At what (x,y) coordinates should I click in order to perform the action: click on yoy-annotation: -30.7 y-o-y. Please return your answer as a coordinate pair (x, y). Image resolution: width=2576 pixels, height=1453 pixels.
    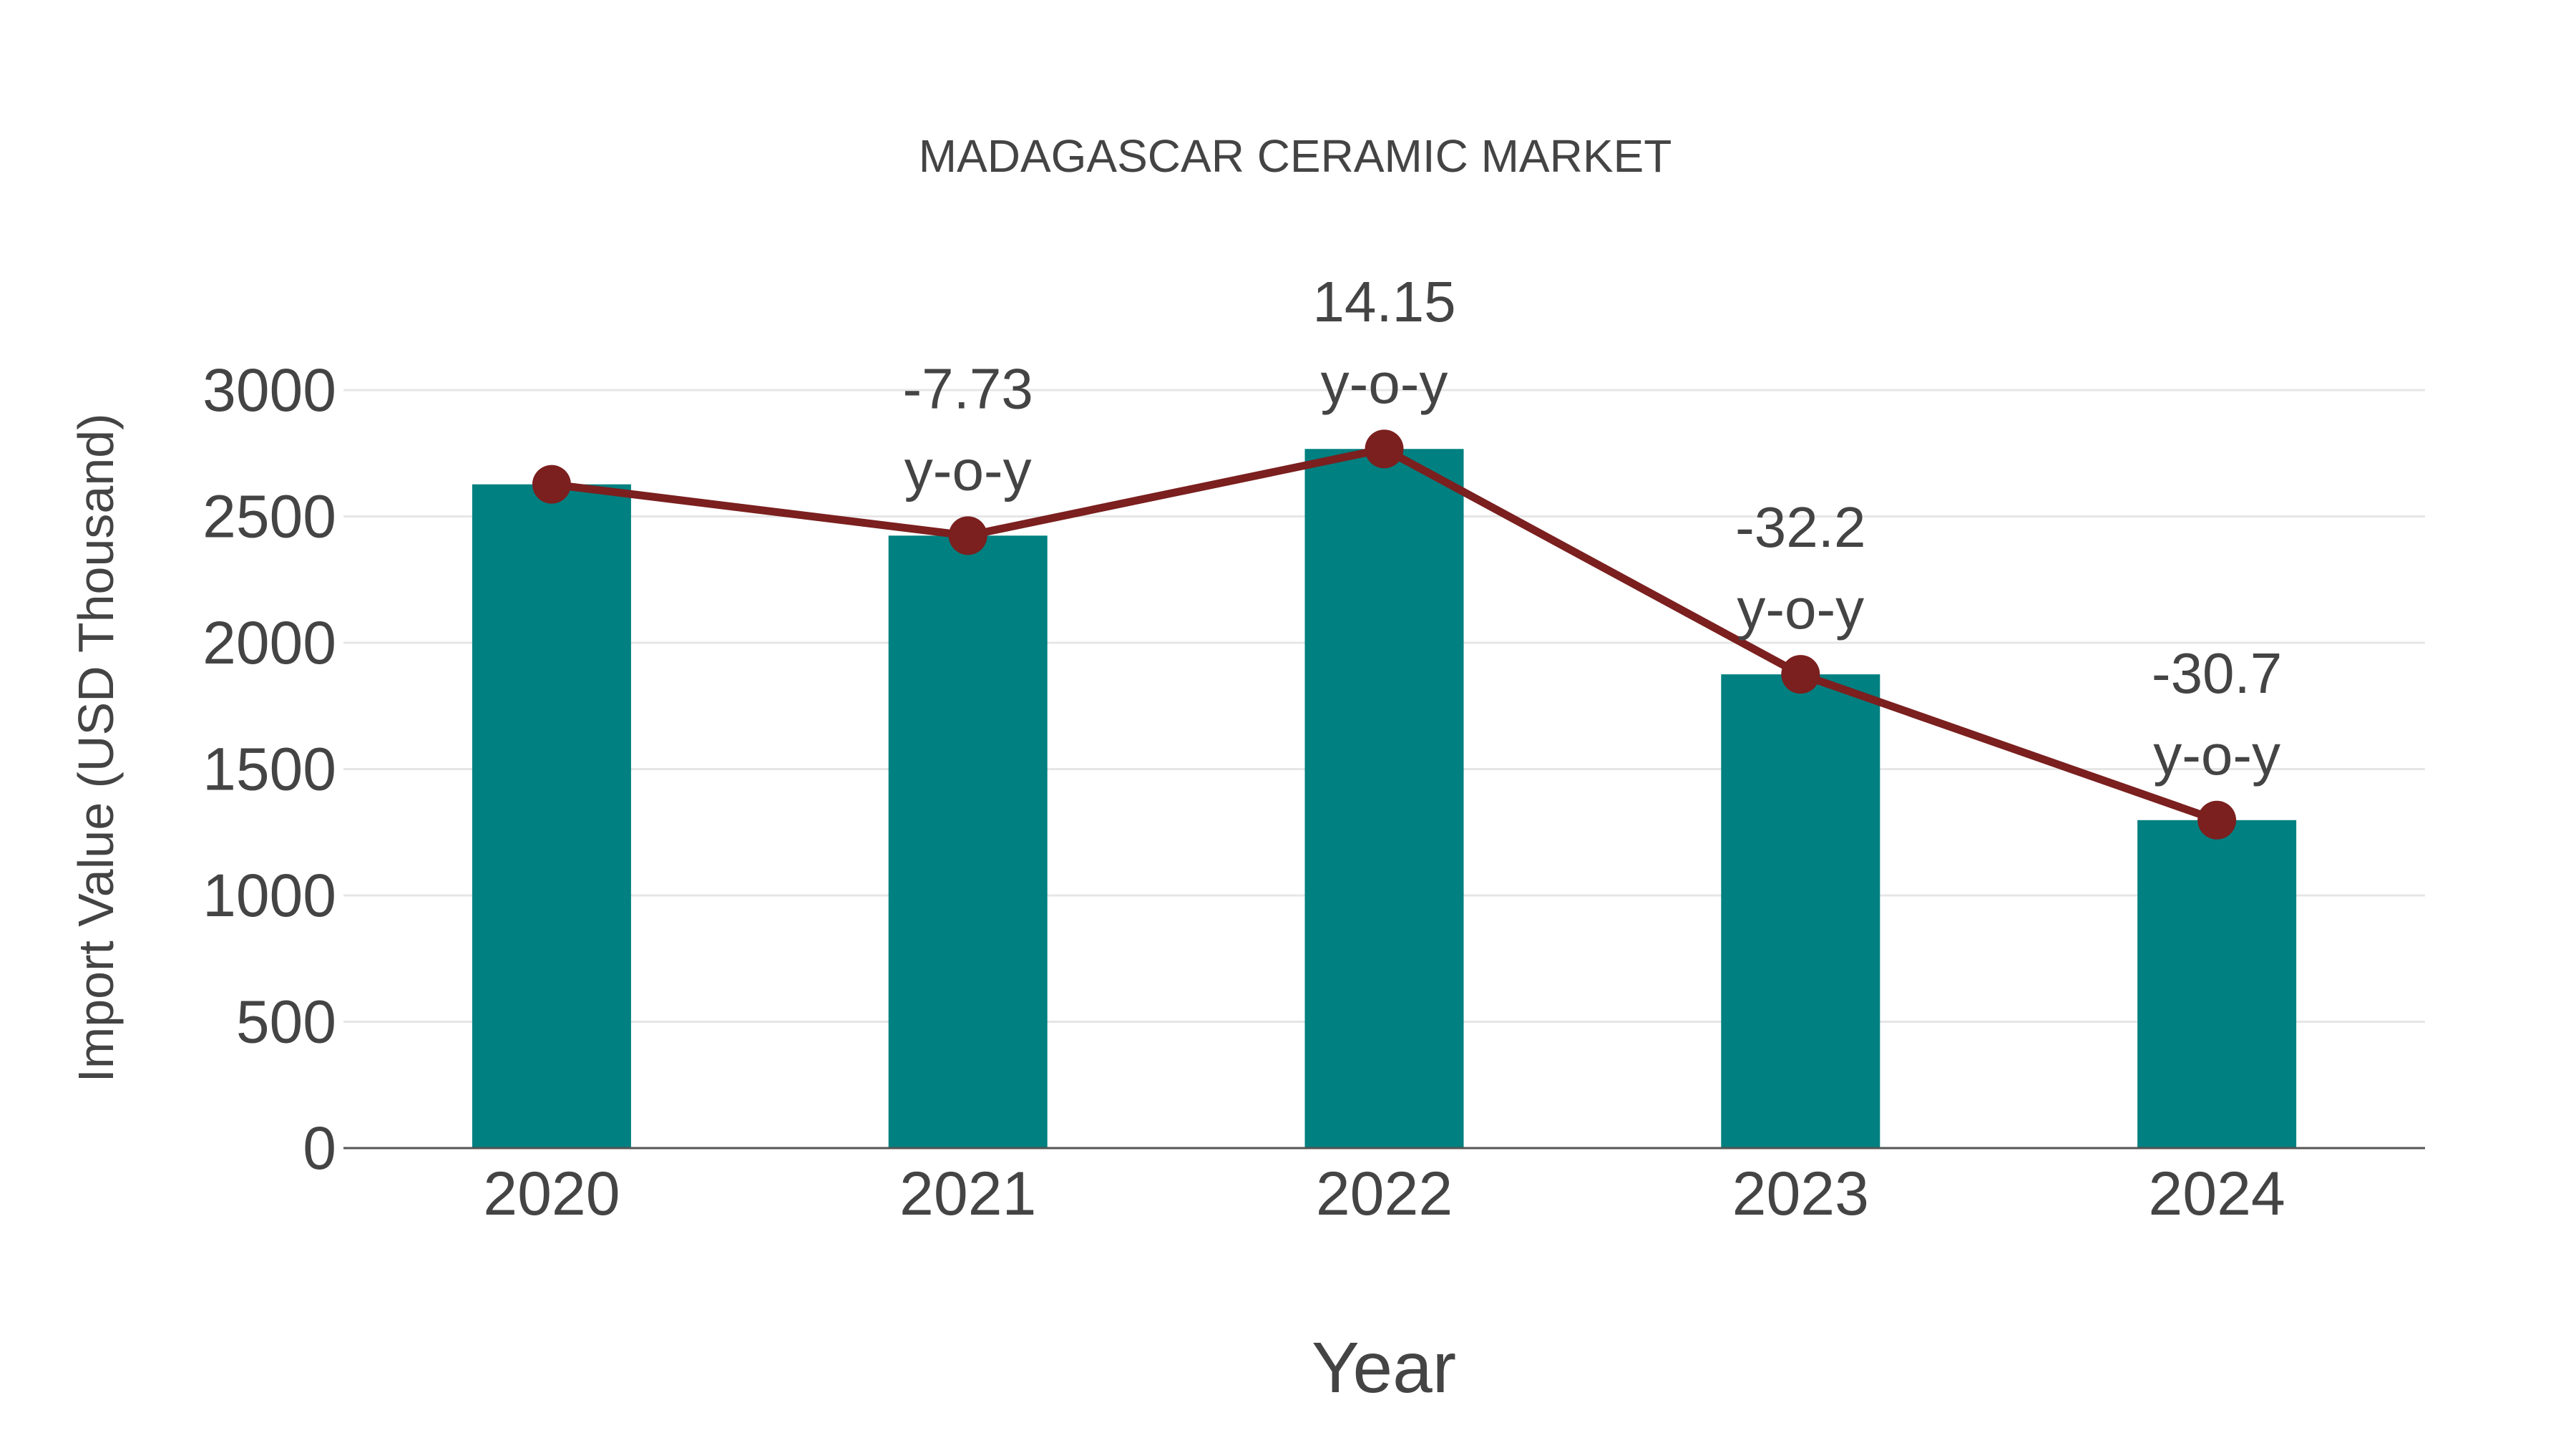
    Looking at the image, I should click on (2217, 714).